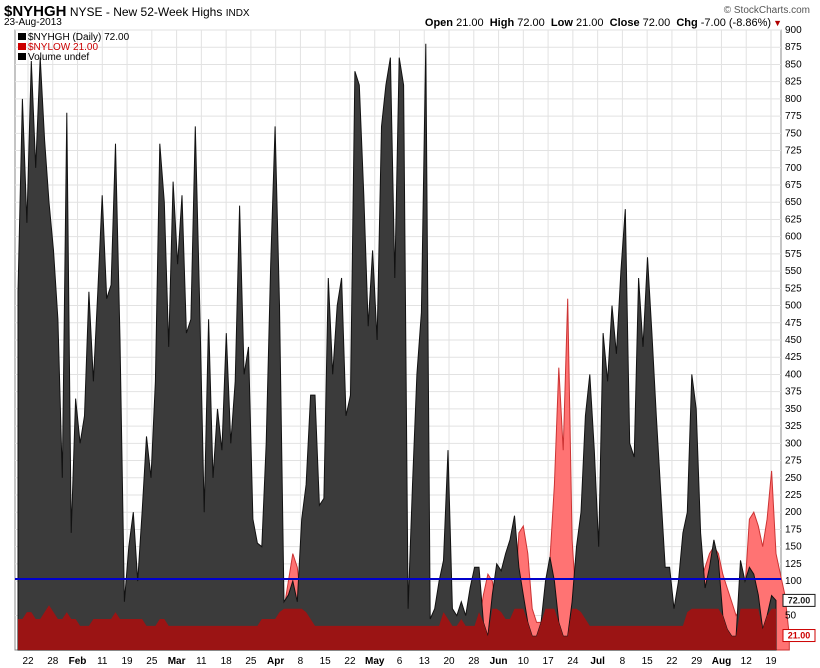 Image resolution: width=820 pixels, height=668 pixels. What do you see at coordinates (597, 661) in the screenshot?
I see `x-tick-label: Jul` at bounding box center [597, 661].